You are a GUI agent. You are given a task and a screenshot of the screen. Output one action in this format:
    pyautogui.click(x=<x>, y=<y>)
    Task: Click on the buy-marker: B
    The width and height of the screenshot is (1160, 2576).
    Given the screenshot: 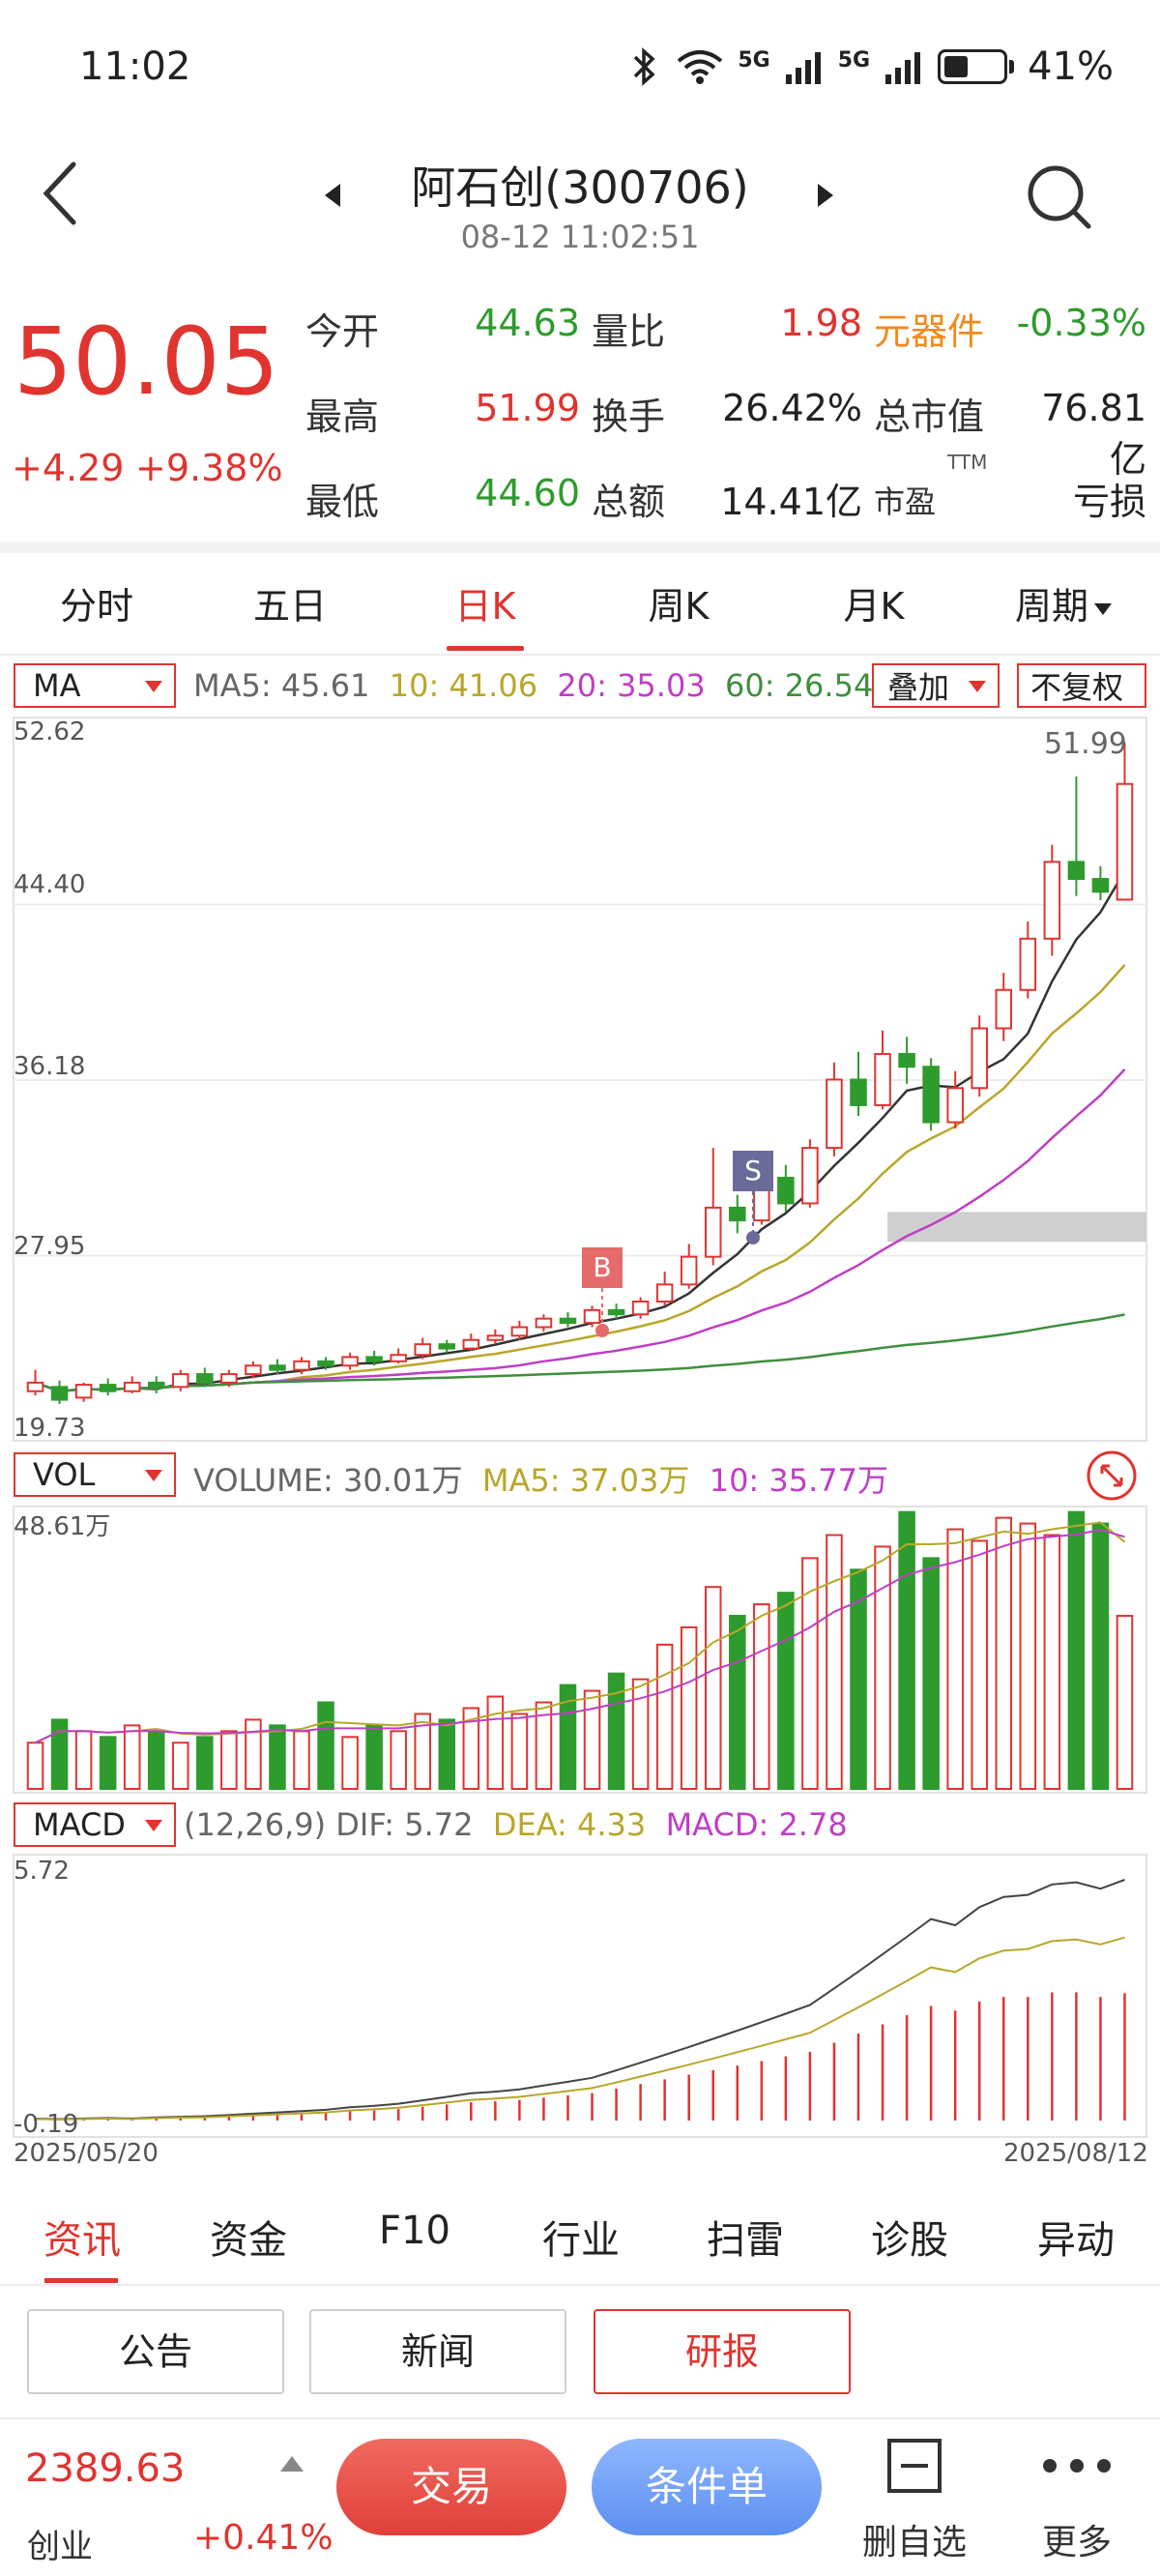 What is the action you would take?
    pyautogui.click(x=603, y=1267)
    